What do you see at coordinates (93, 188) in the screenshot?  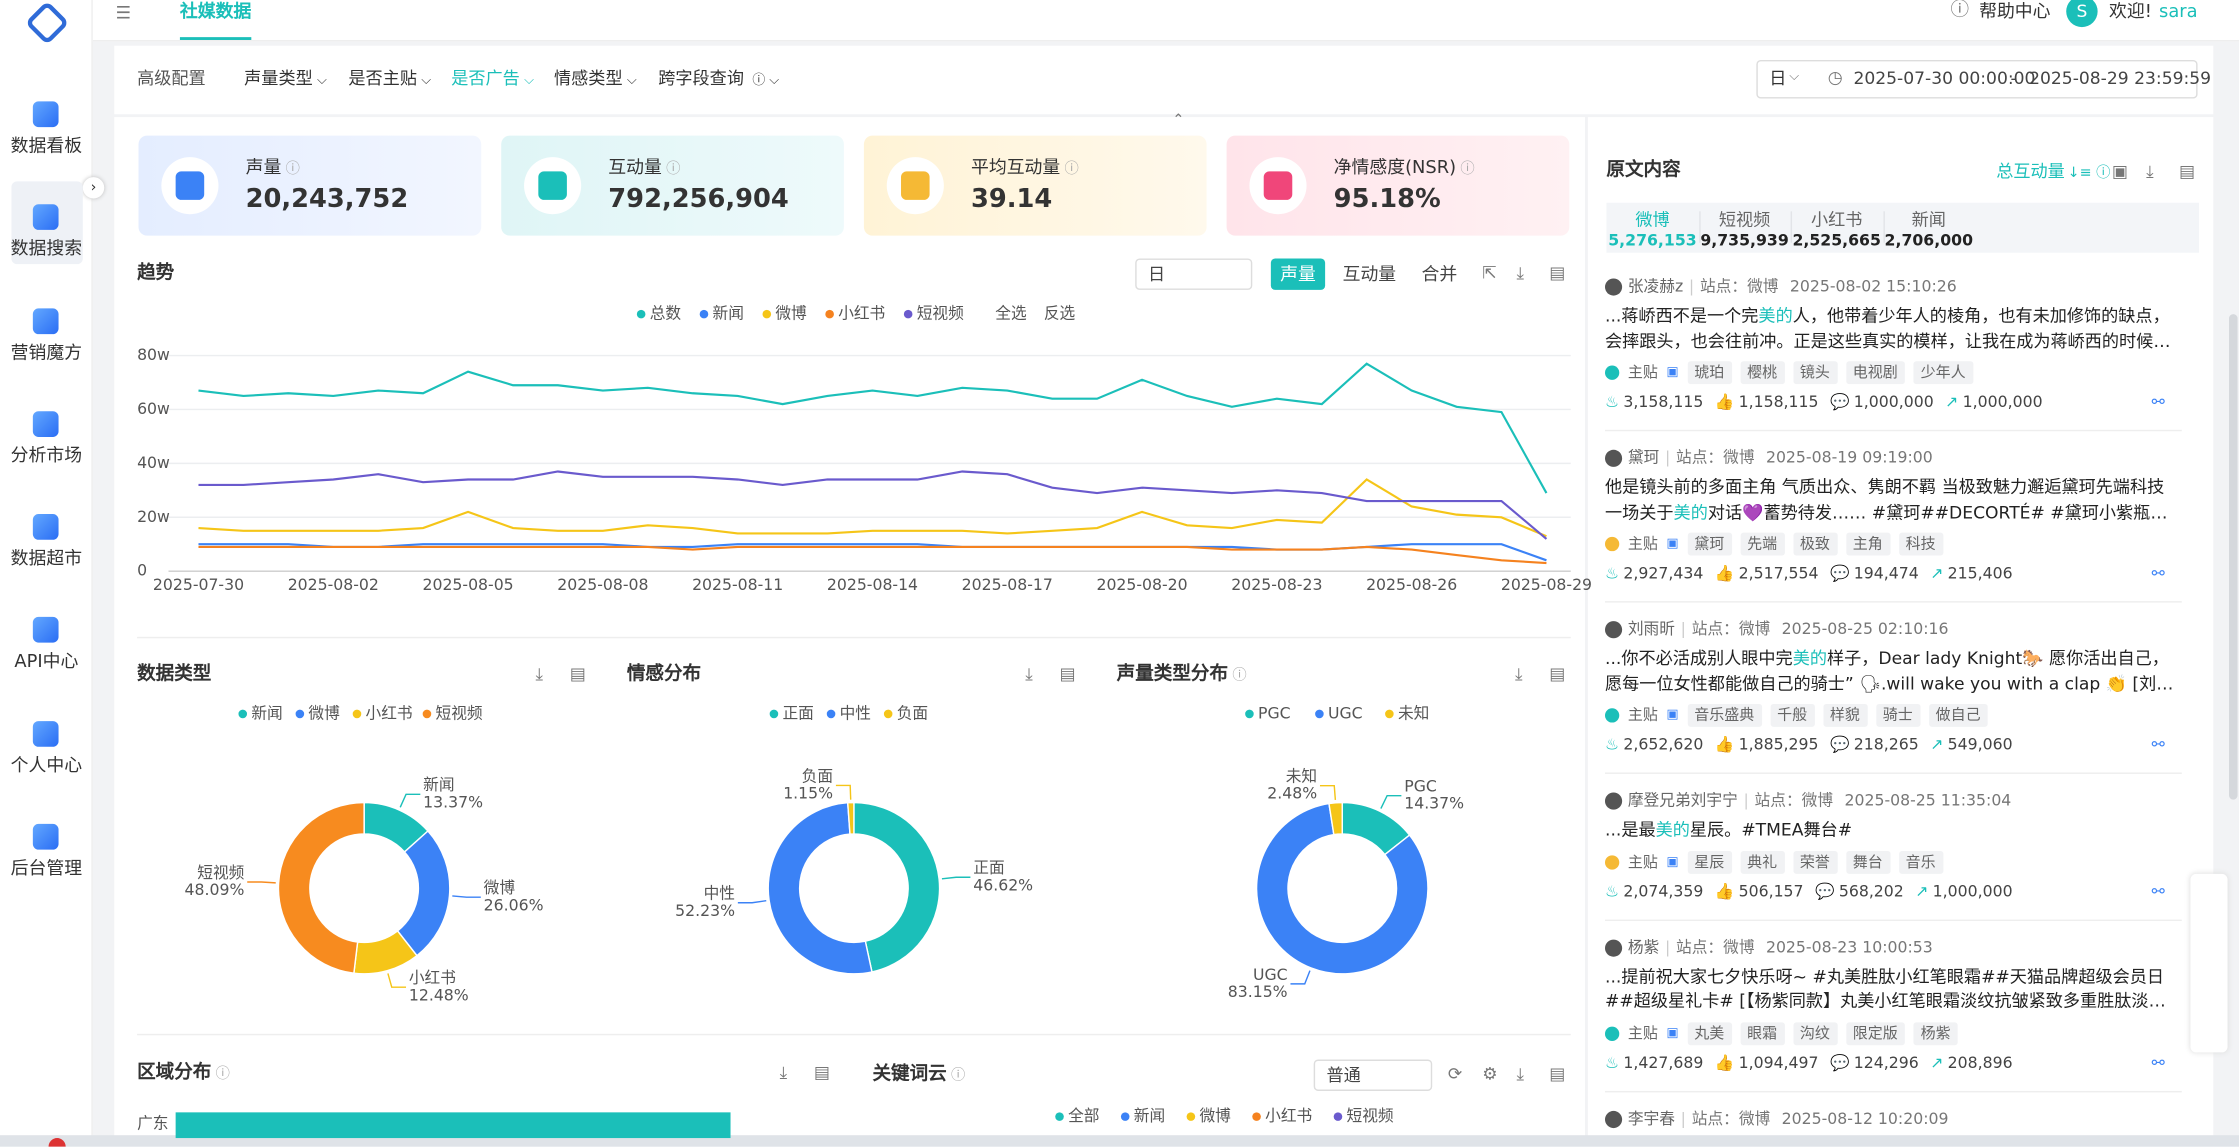 I see `collapse-button: ›` at bounding box center [93, 188].